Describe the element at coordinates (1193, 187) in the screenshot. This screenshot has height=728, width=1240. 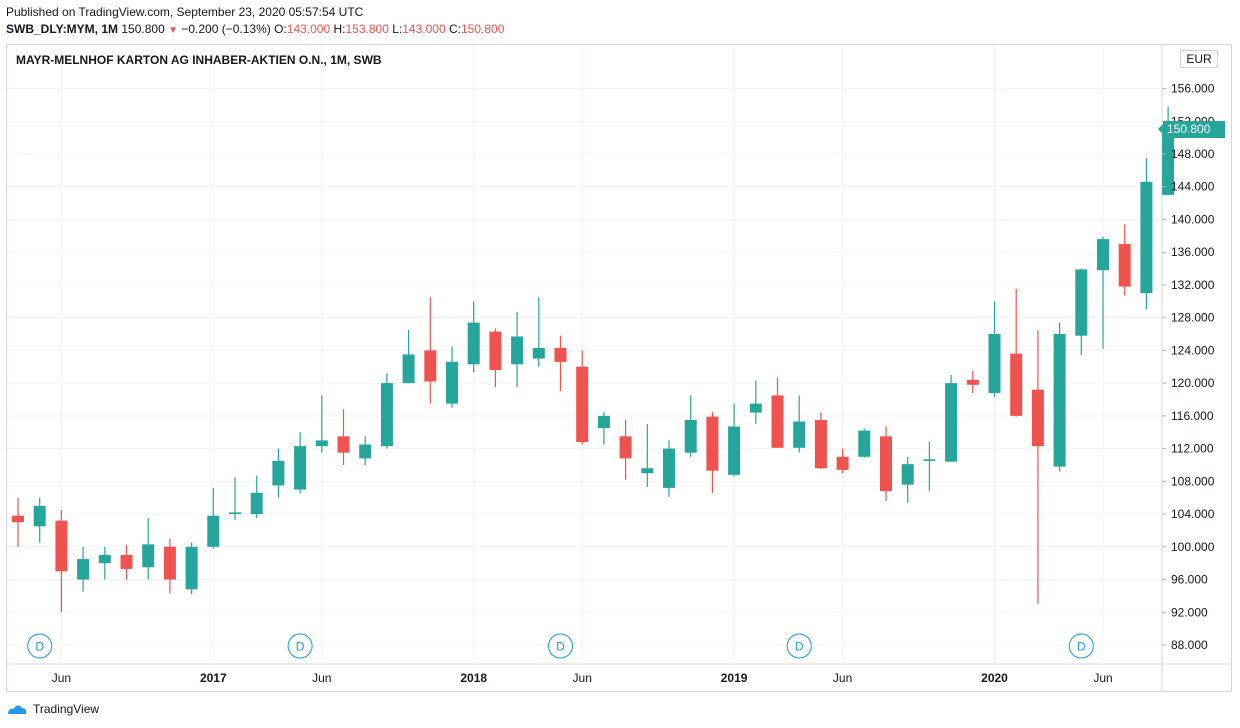
I see `y-tick-label: 144.000` at that location.